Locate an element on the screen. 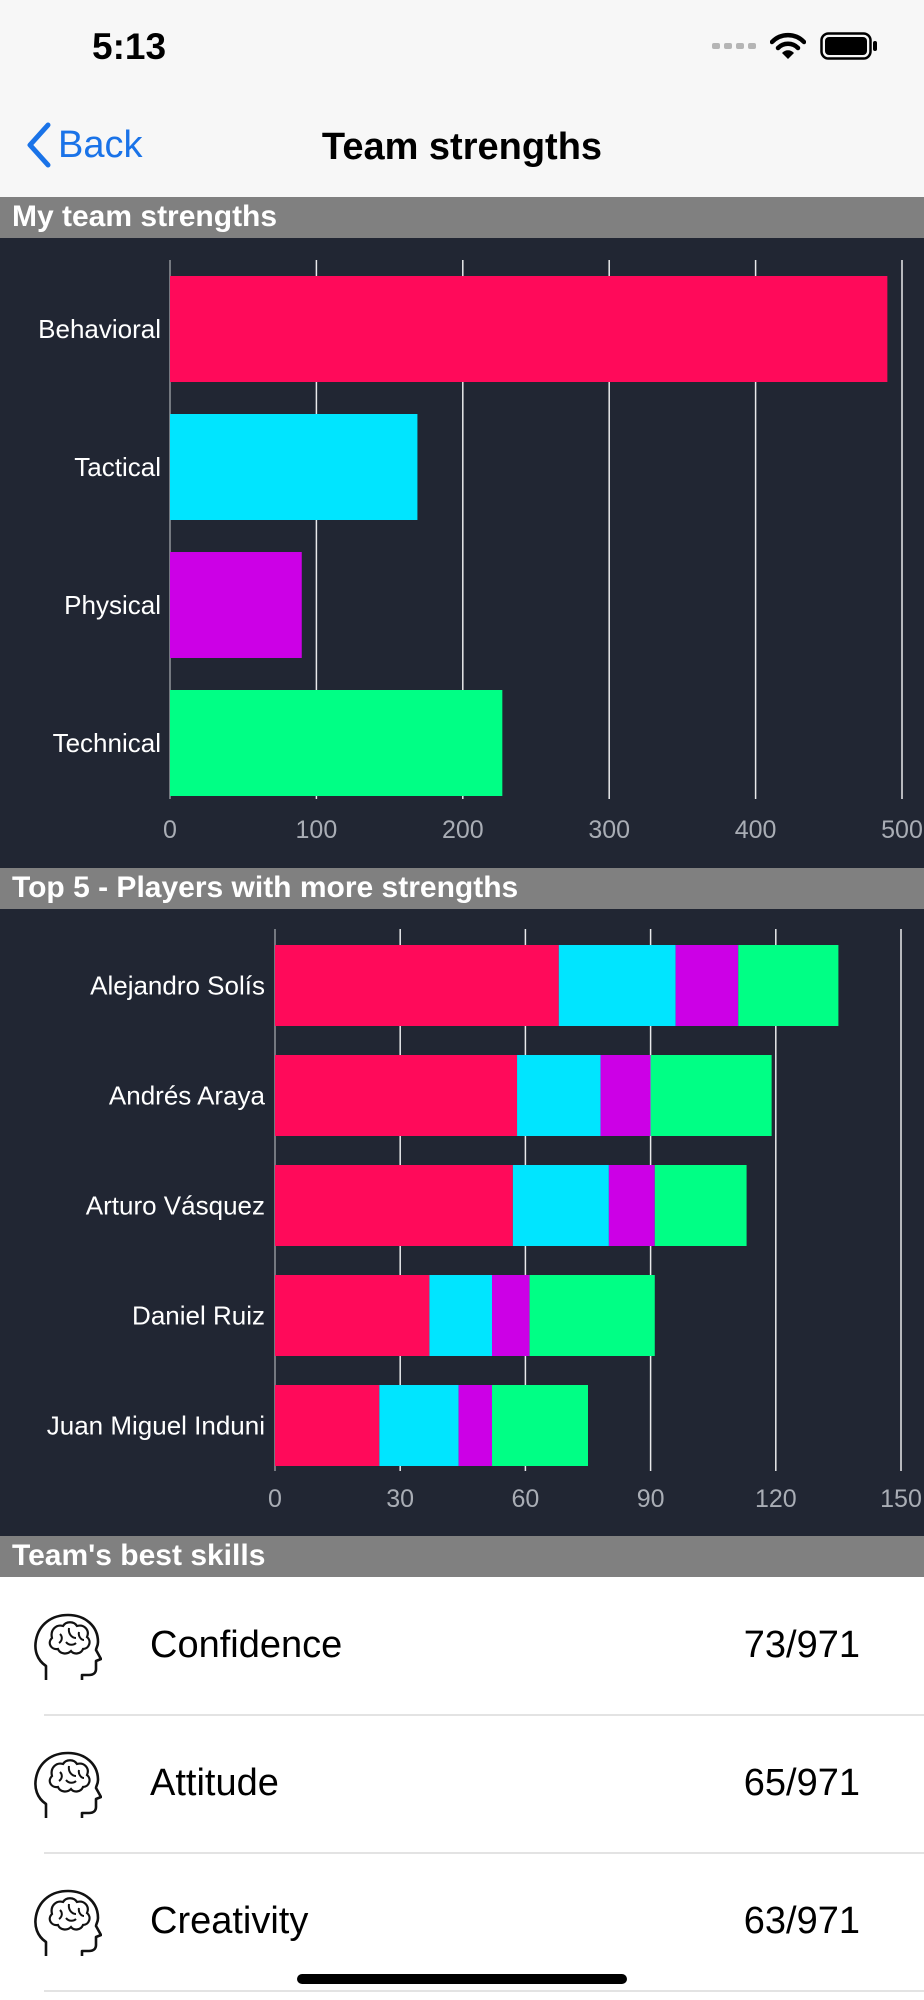 Image resolution: width=924 pixels, height=2000 pixels. page-title: Team strengths is located at coordinates (462, 147).